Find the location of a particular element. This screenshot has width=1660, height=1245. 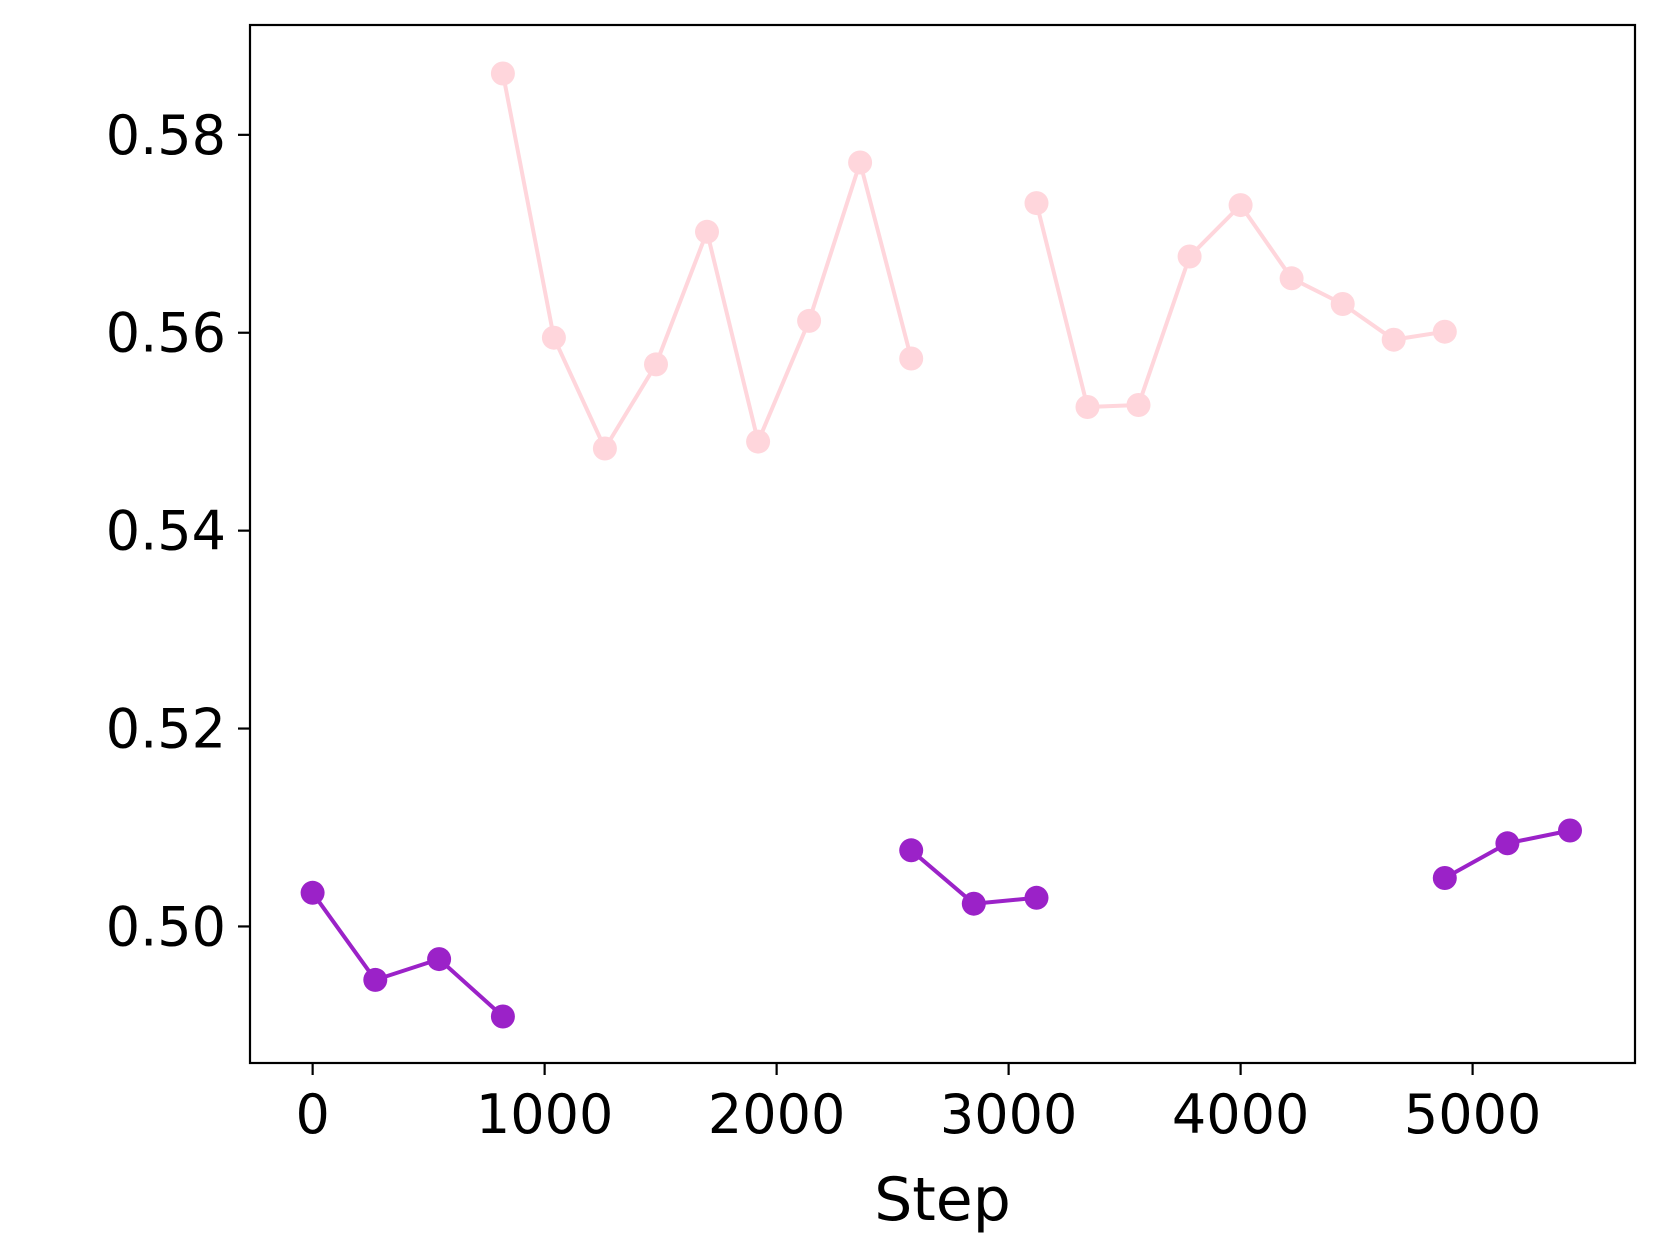

y-tick-label: 0.56 is located at coordinates (166, 333).